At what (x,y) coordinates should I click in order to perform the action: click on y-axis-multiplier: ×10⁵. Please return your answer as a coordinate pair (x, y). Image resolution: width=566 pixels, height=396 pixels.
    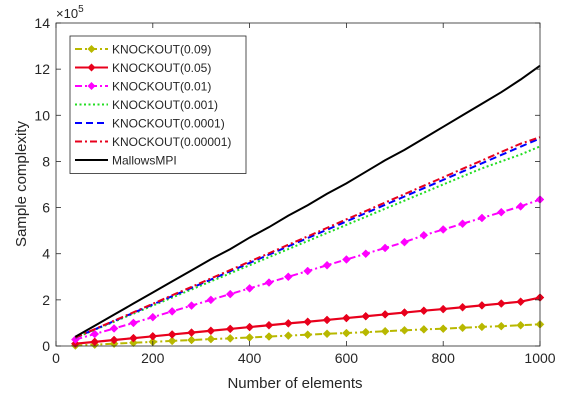
    Looking at the image, I should click on (70, 12).